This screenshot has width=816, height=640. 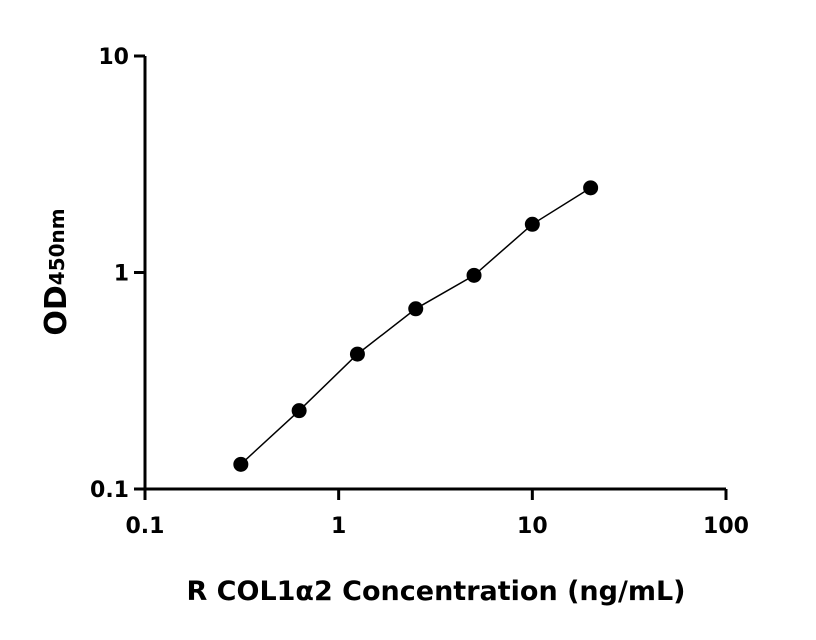 What do you see at coordinates (109, 490) in the screenshot?
I see `y-tick-label: 0.1` at bounding box center [109, 490].